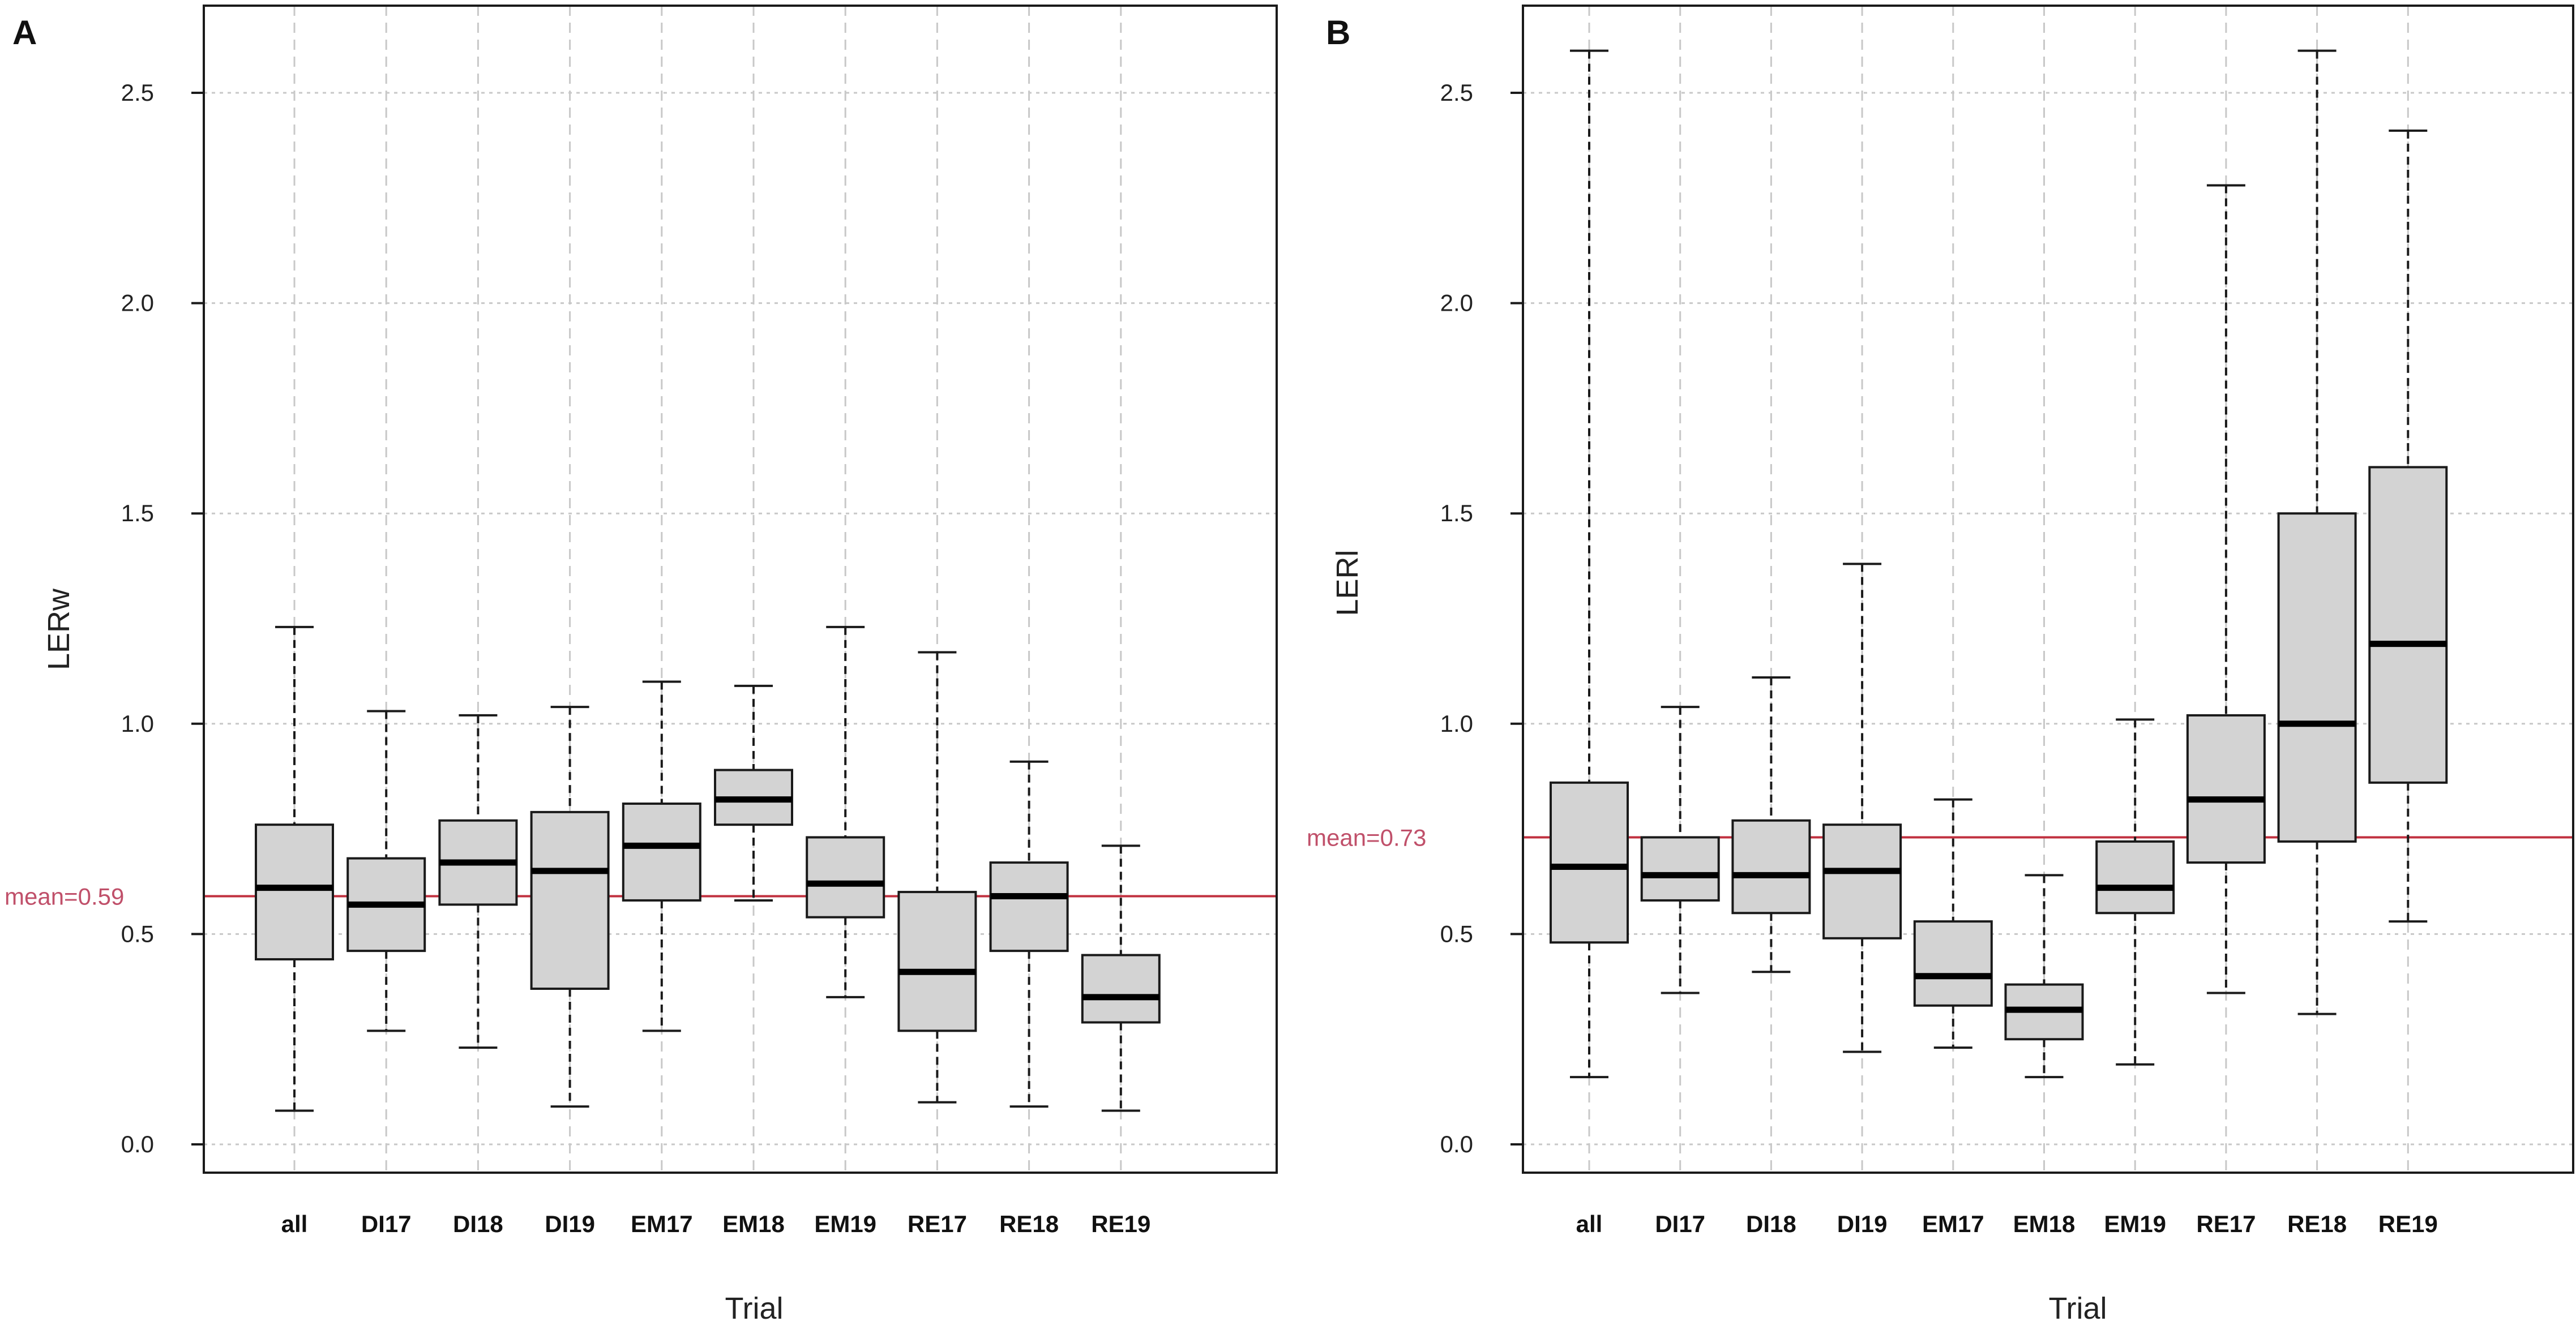 Image resolution: width=2576 pixels, height=1330 pixels. Describe the element at coordinates (1953, 1224) in the screenshot. I see `panel-b-x-tick-label: EM17` at that location.